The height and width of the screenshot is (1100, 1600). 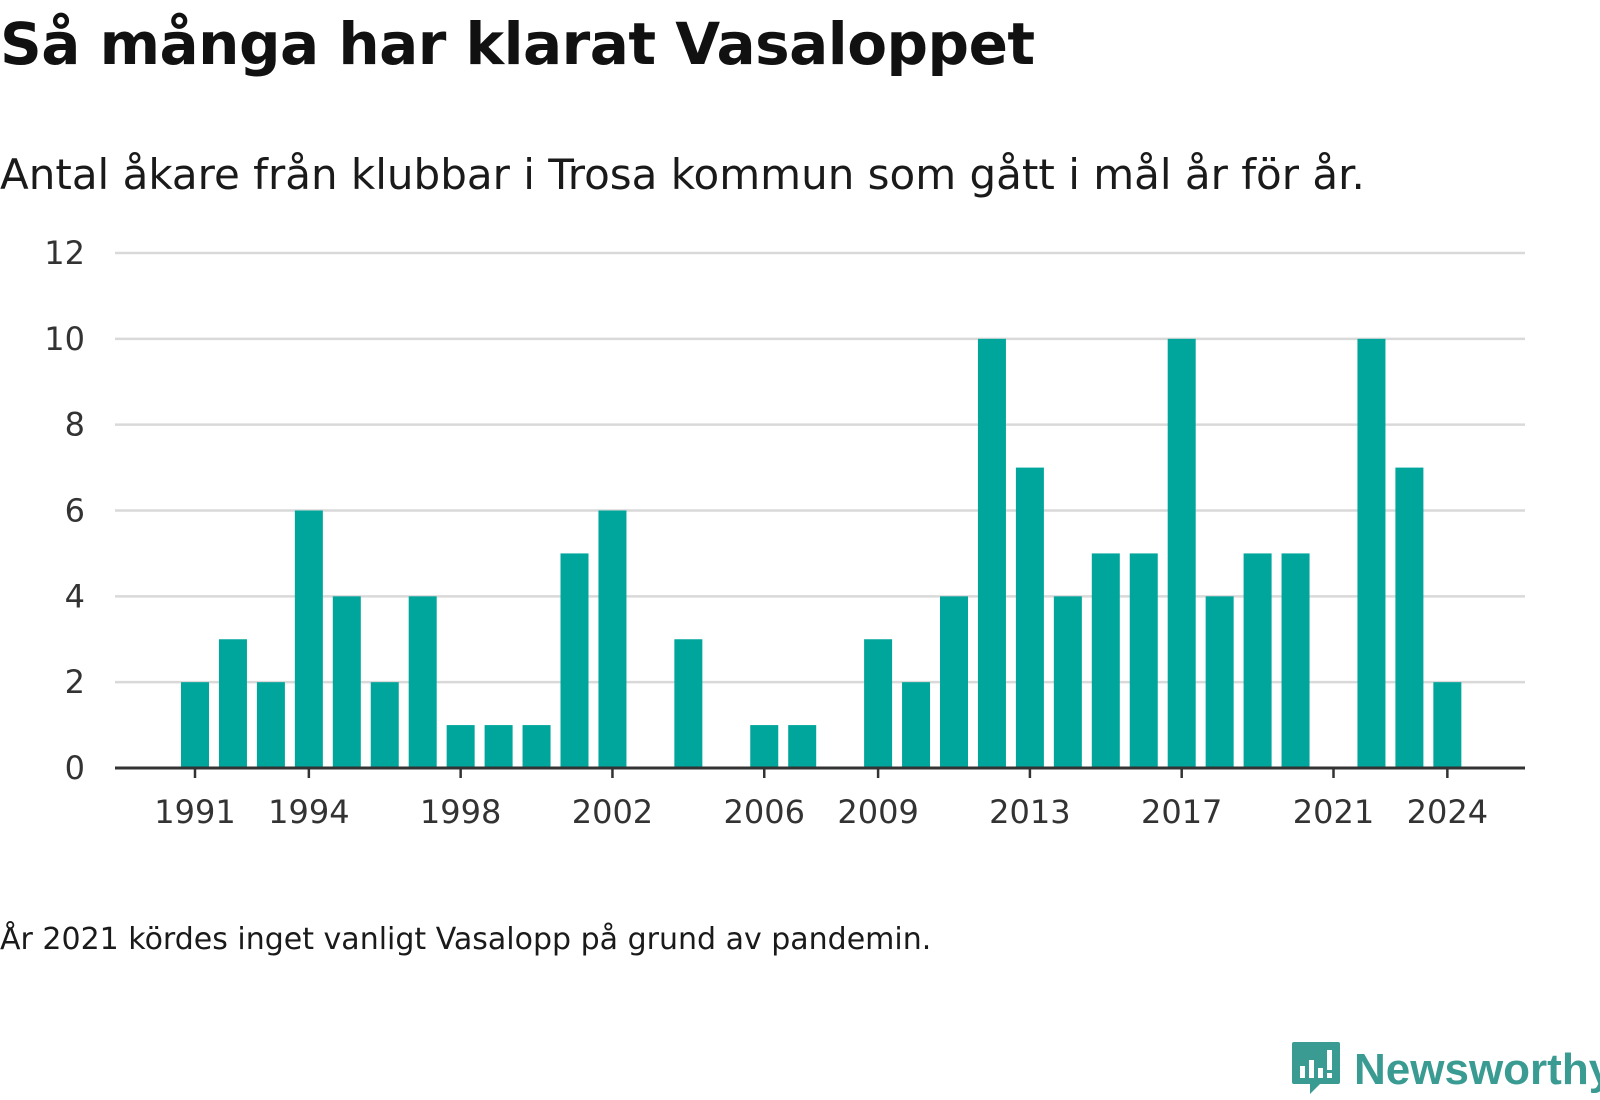 I want to click on newsworthy-logo: Newsworthy, so click(x=1445, y=1070).